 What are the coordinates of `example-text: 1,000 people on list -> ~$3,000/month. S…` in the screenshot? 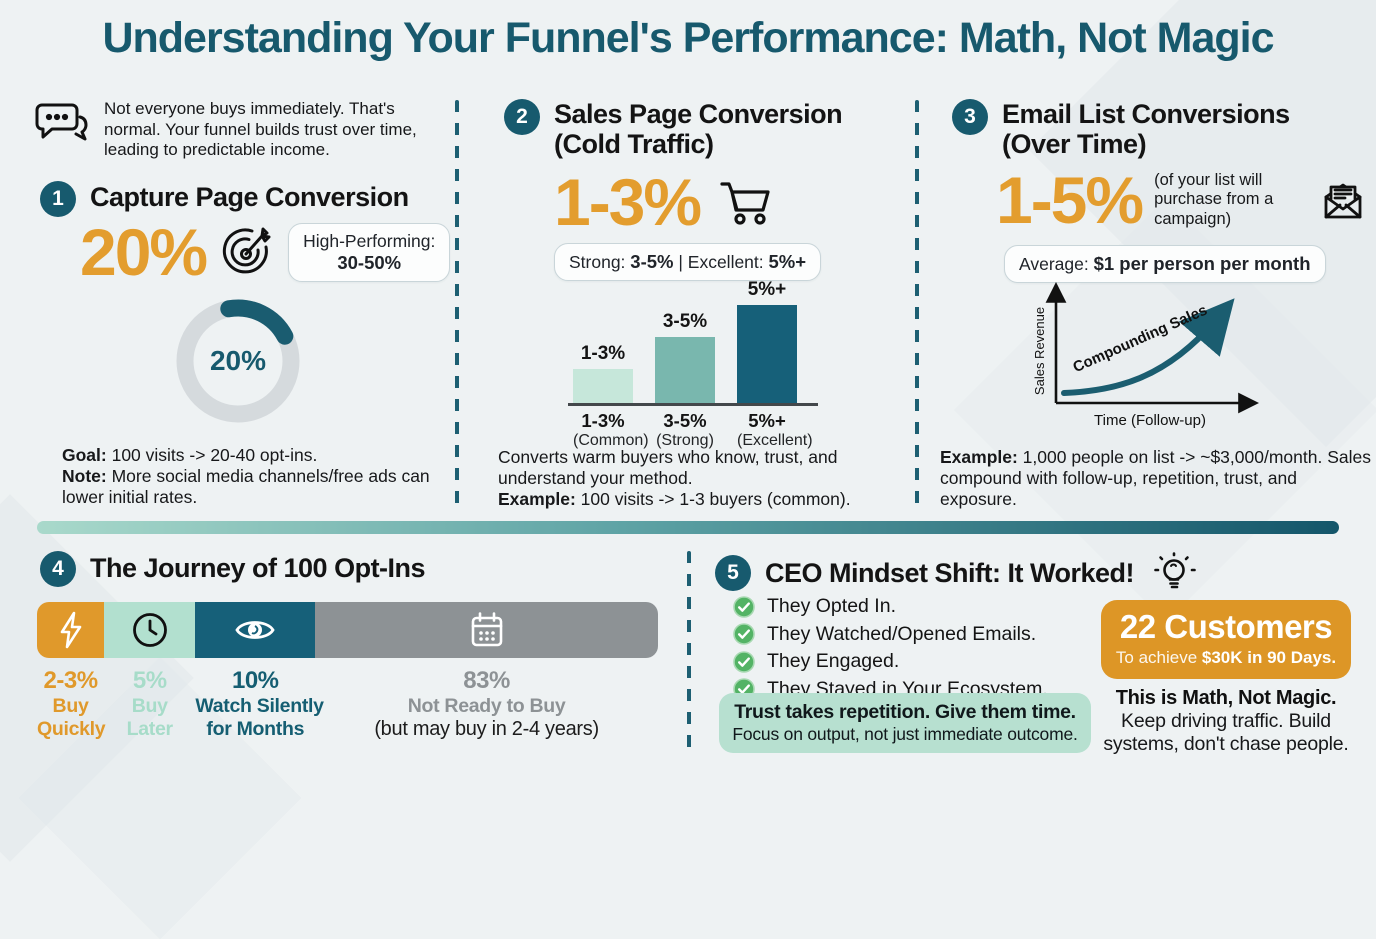 It's located at (1155, 478).